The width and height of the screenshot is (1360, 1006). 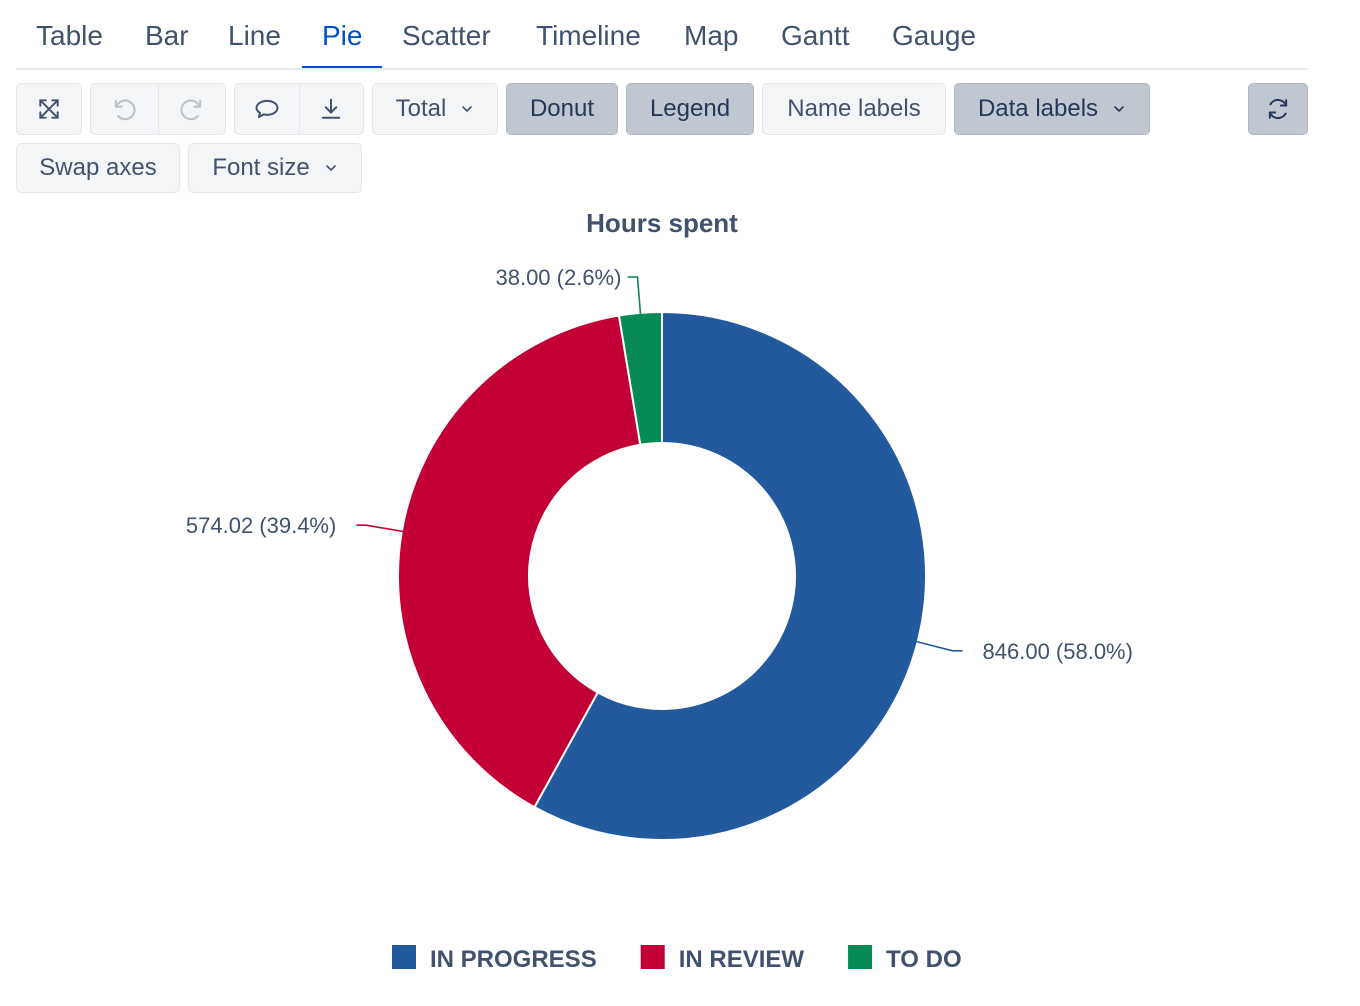 I want to click on comment-icon, so click(x=267, y=109).